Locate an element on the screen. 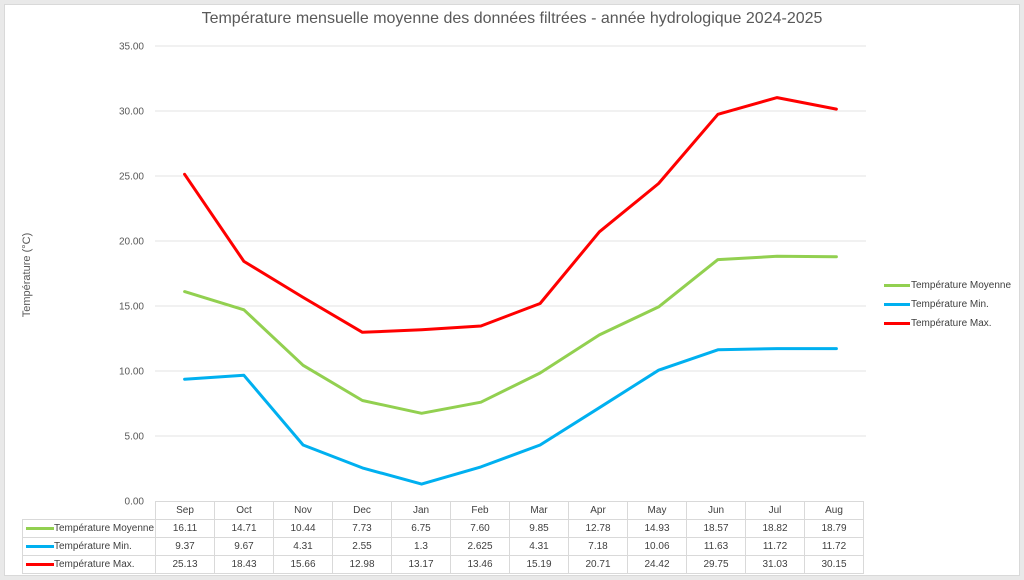  legend-line-max is located at coordinates (897, 323).